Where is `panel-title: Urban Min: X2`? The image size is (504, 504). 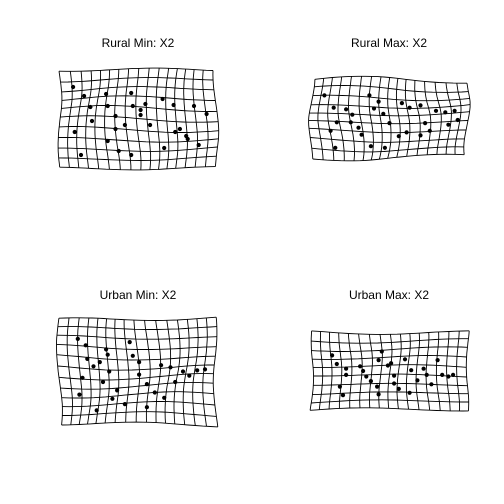 panel-title: Urban Min: X2 is located at coordinates (138, 295).